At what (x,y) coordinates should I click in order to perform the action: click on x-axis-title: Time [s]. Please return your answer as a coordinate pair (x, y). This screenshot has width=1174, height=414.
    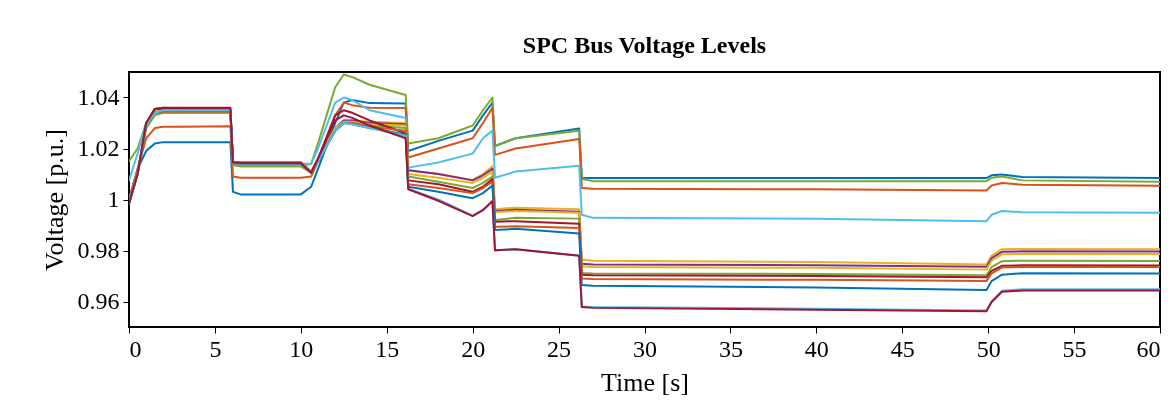
    Looking at the image, I should click on (645, 382).